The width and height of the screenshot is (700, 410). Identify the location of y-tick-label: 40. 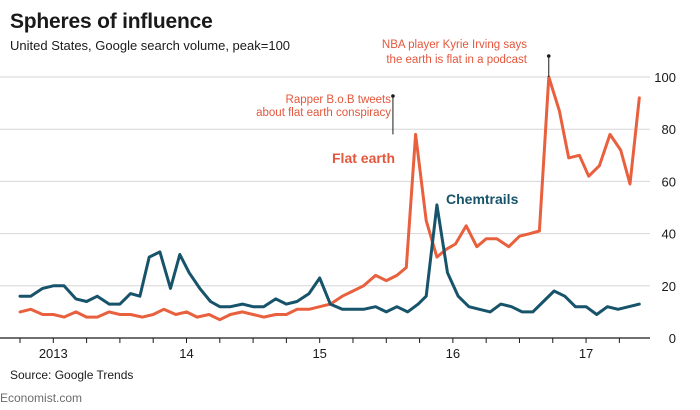
(669, 234).